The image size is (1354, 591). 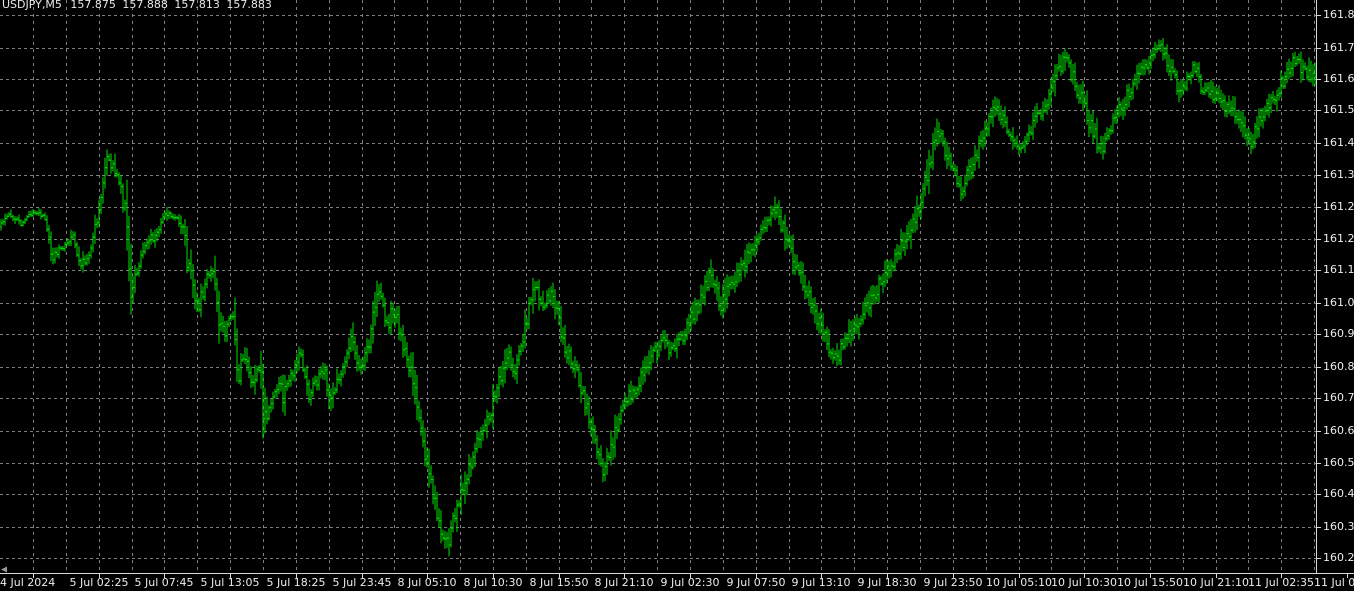 What do you see at coordinates (427, 582) in the screenshot?
I see `time-scale-label: 8 Jul 05:10` at bounding box center [427, 582].